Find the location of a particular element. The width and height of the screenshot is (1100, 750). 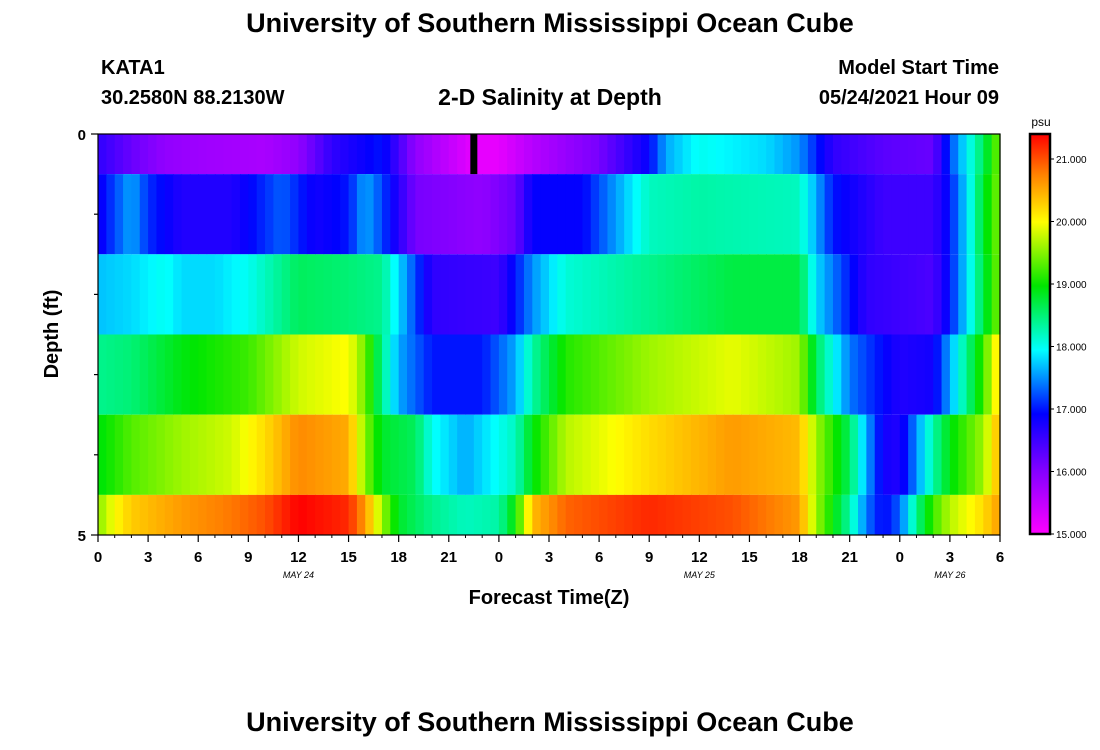

x-tick-label: 21 is located at coordinates (849, 557).